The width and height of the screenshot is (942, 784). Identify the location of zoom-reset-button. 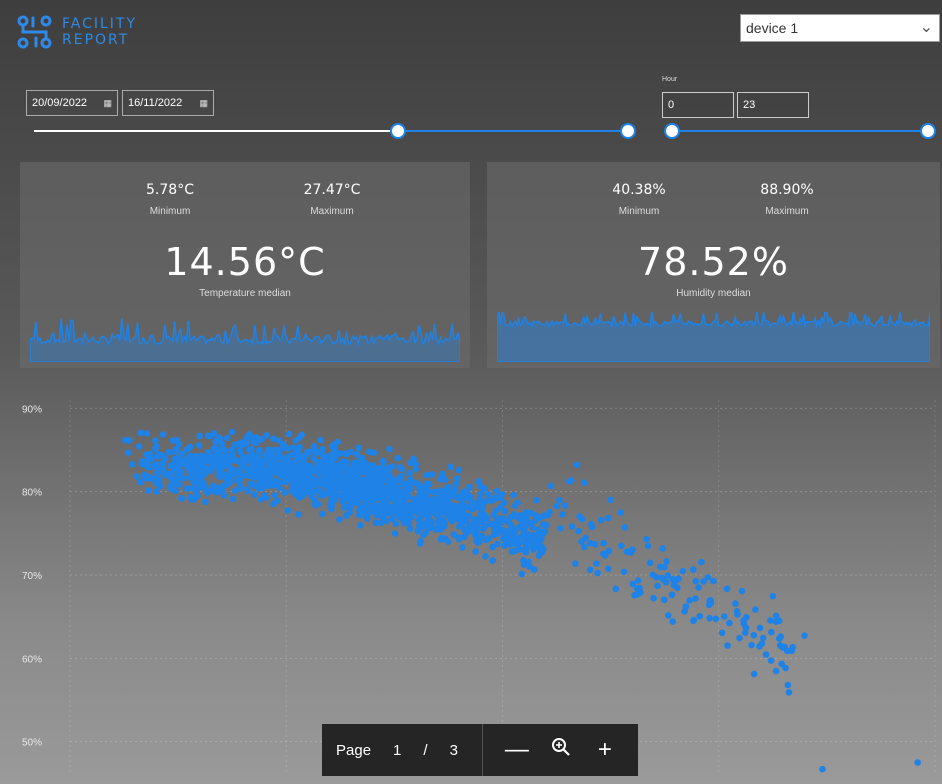
(561, 750).